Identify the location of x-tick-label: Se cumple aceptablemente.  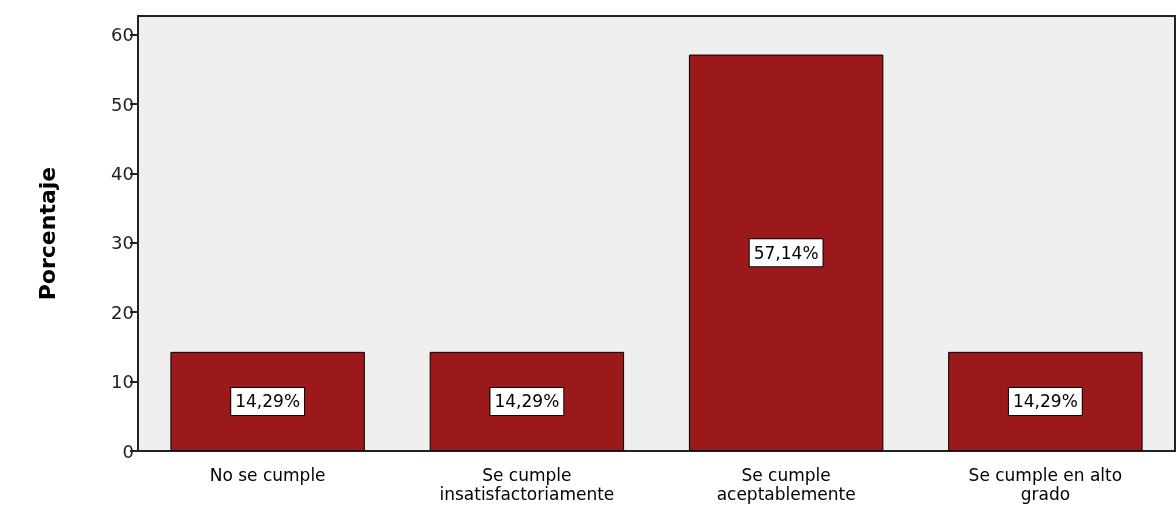
(786, 484).